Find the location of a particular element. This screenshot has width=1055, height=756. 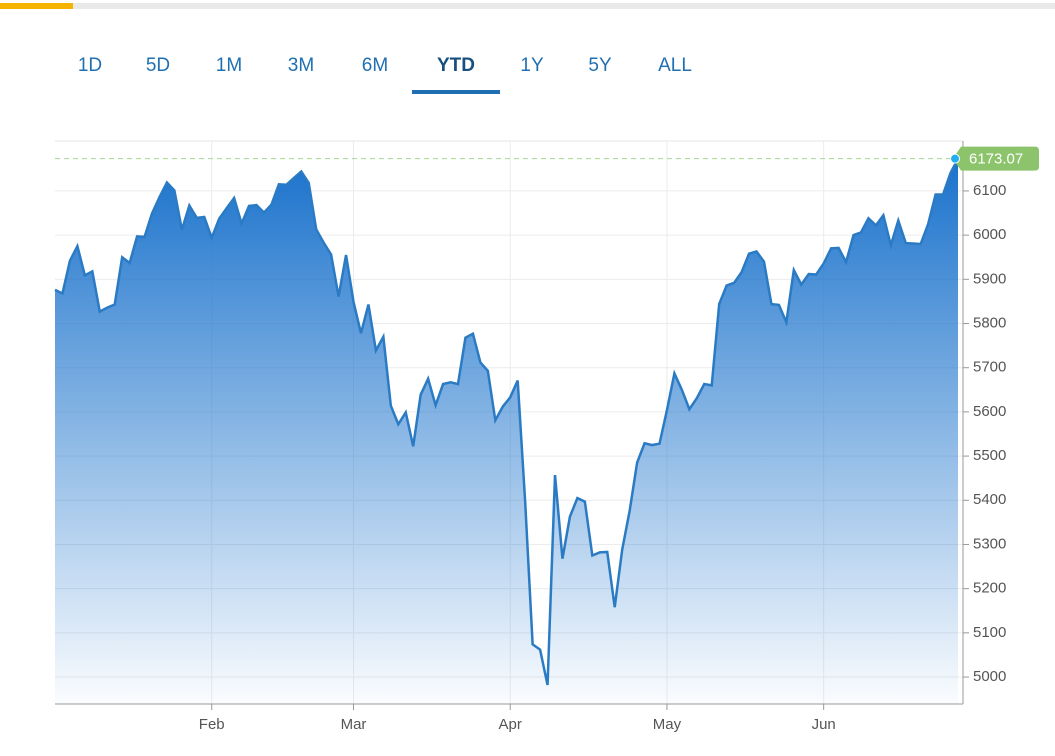

range-tab: YTD is located at coordinates (456, 65).